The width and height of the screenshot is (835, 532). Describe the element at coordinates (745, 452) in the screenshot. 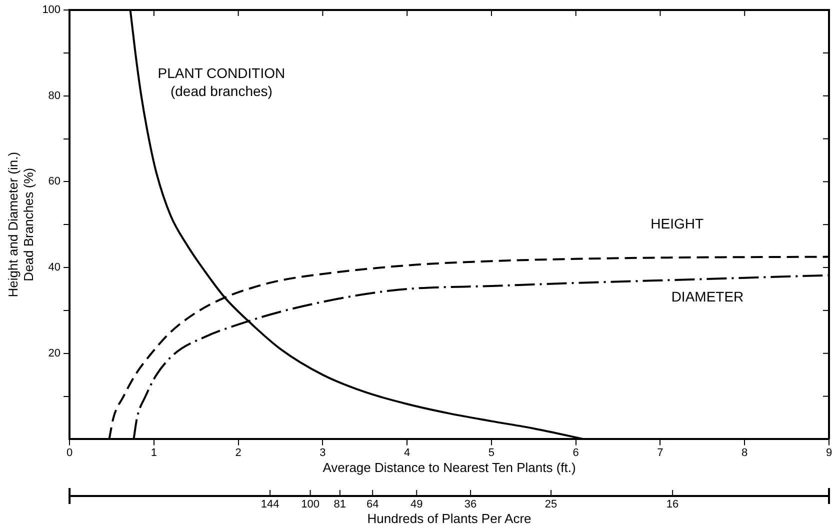

I see `x-tick-label: 8` at that location.